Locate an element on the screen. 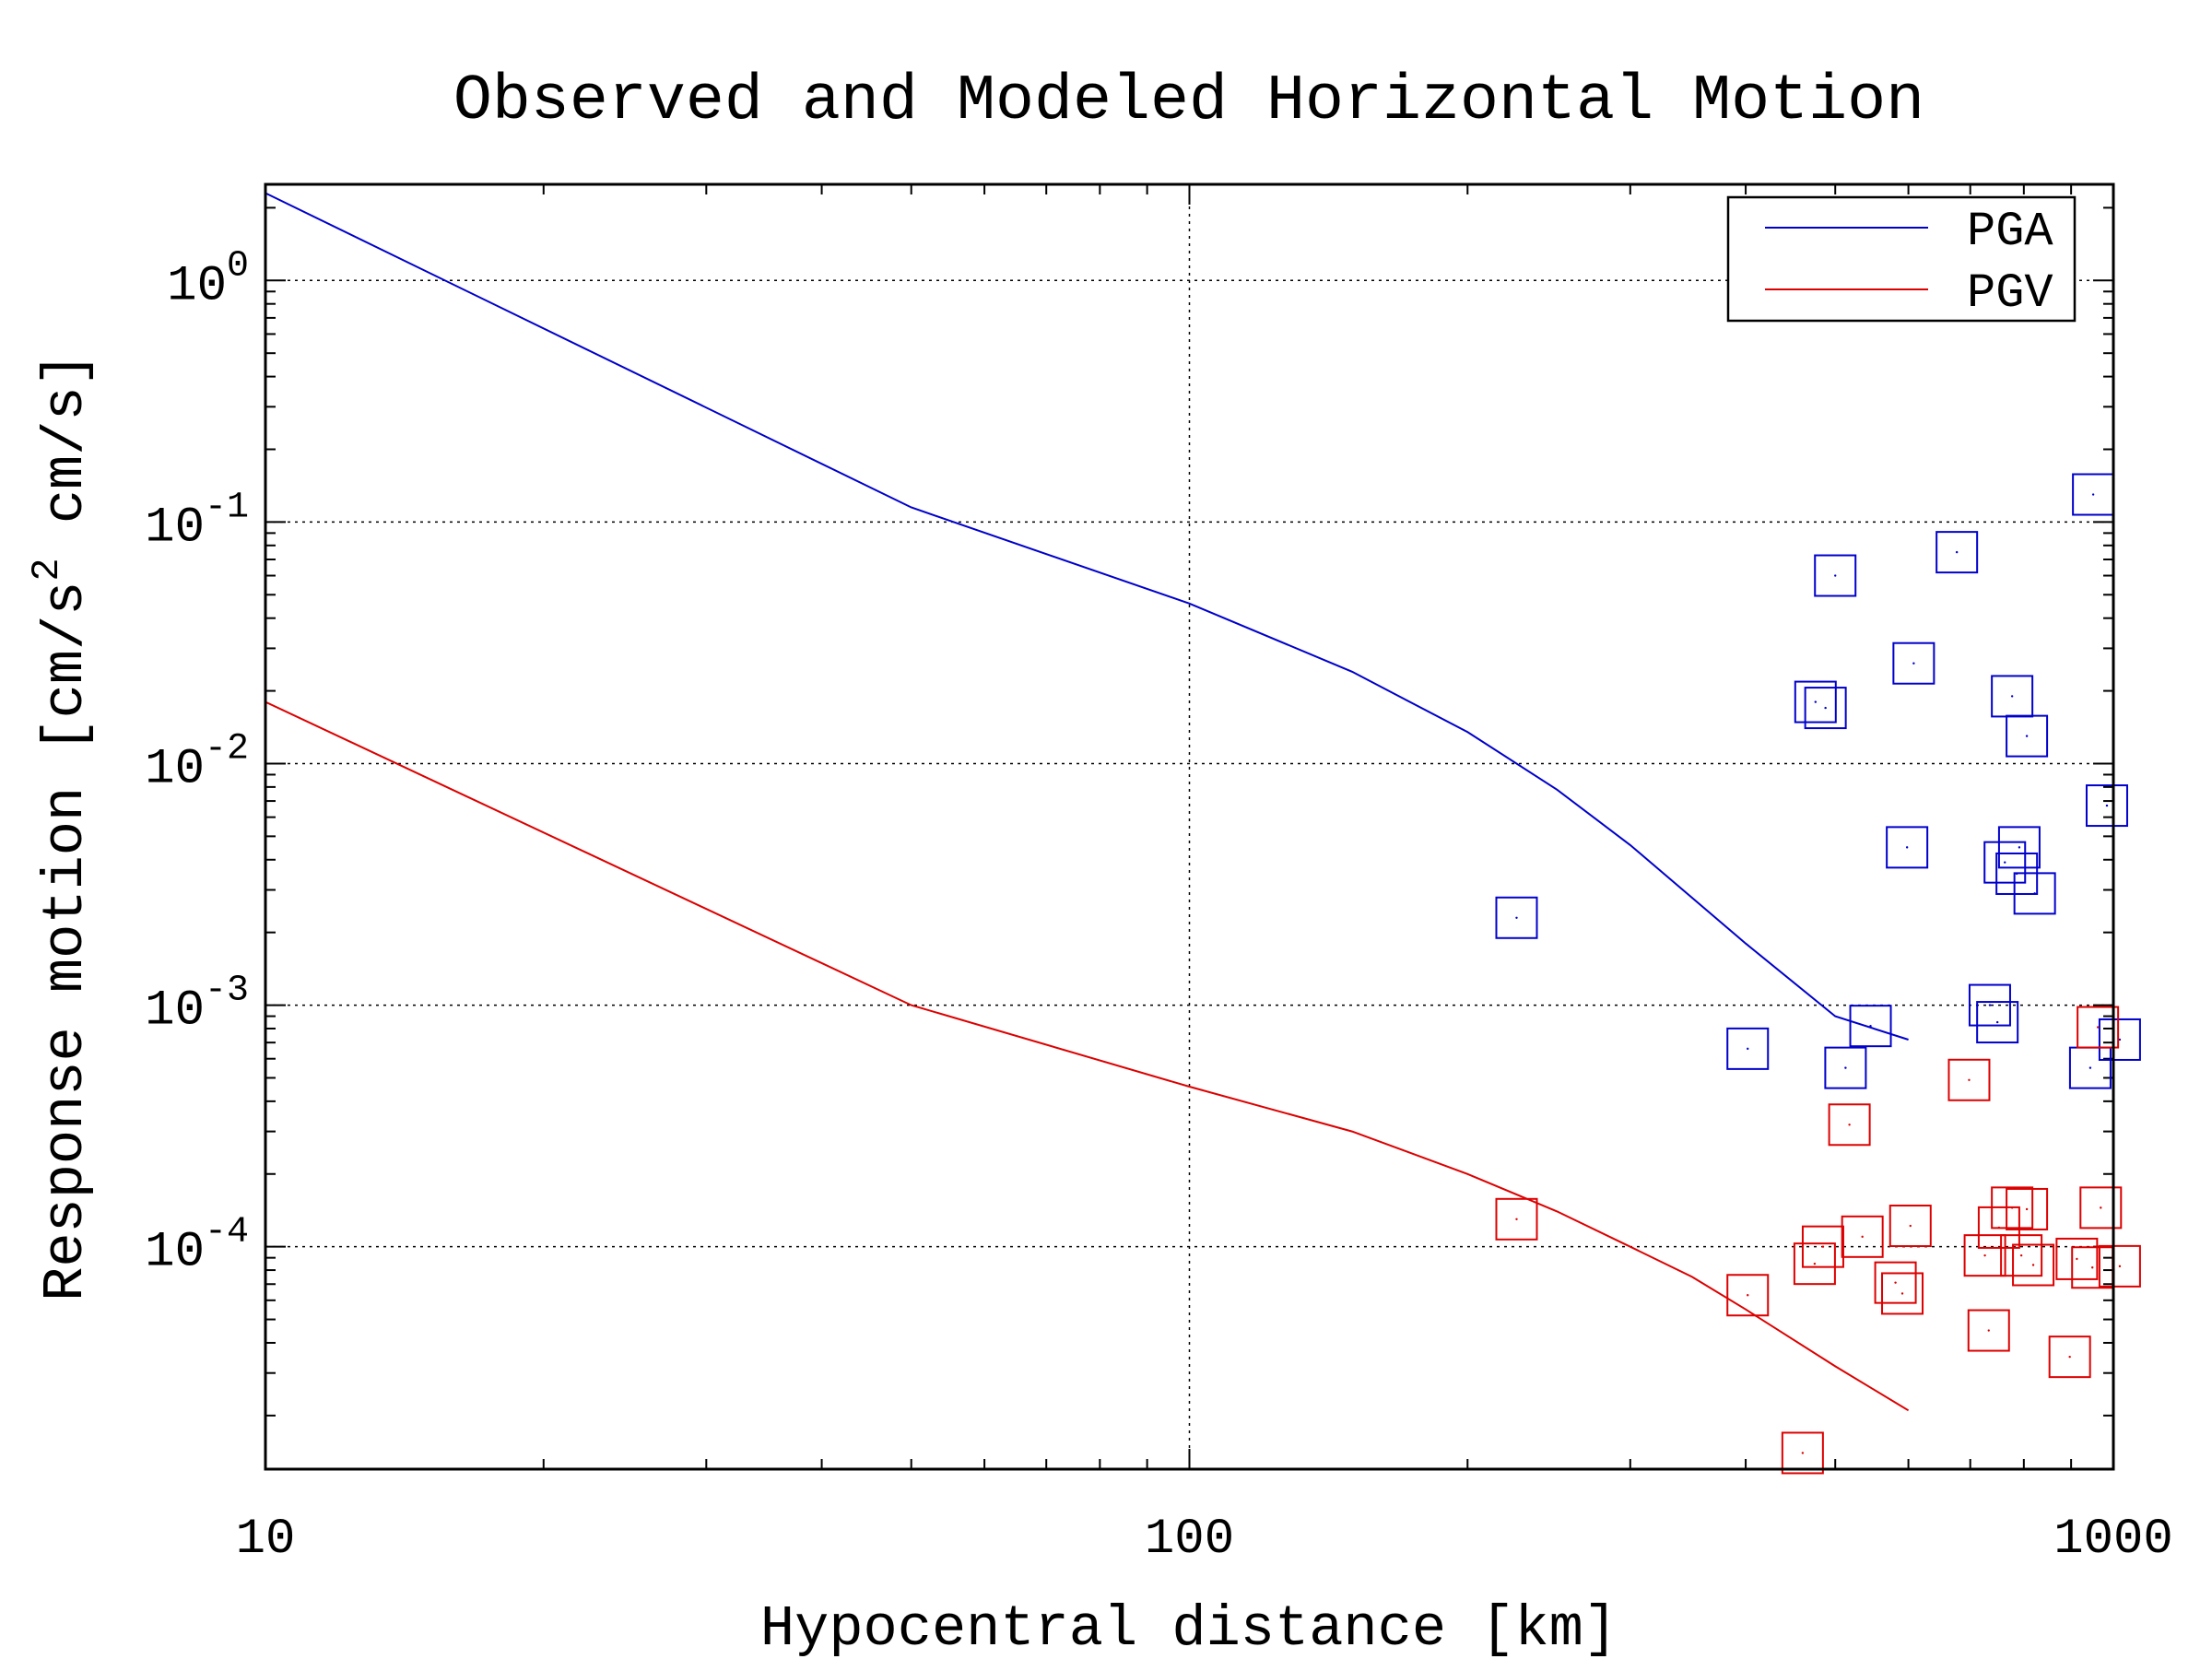 The height and width of the screenshot is (1659, 2212). y-axis-label-tail: cm/s] is located at coordinates (66, 455).